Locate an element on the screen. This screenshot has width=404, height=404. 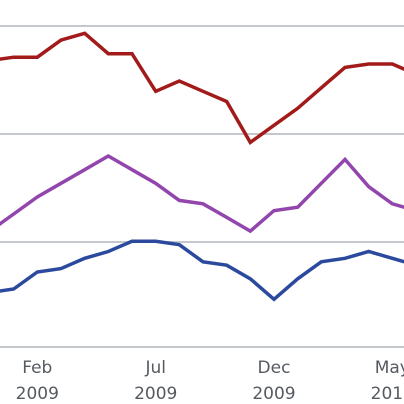
x-tick-label-year: 2010 is located at coordinates (387, 394).